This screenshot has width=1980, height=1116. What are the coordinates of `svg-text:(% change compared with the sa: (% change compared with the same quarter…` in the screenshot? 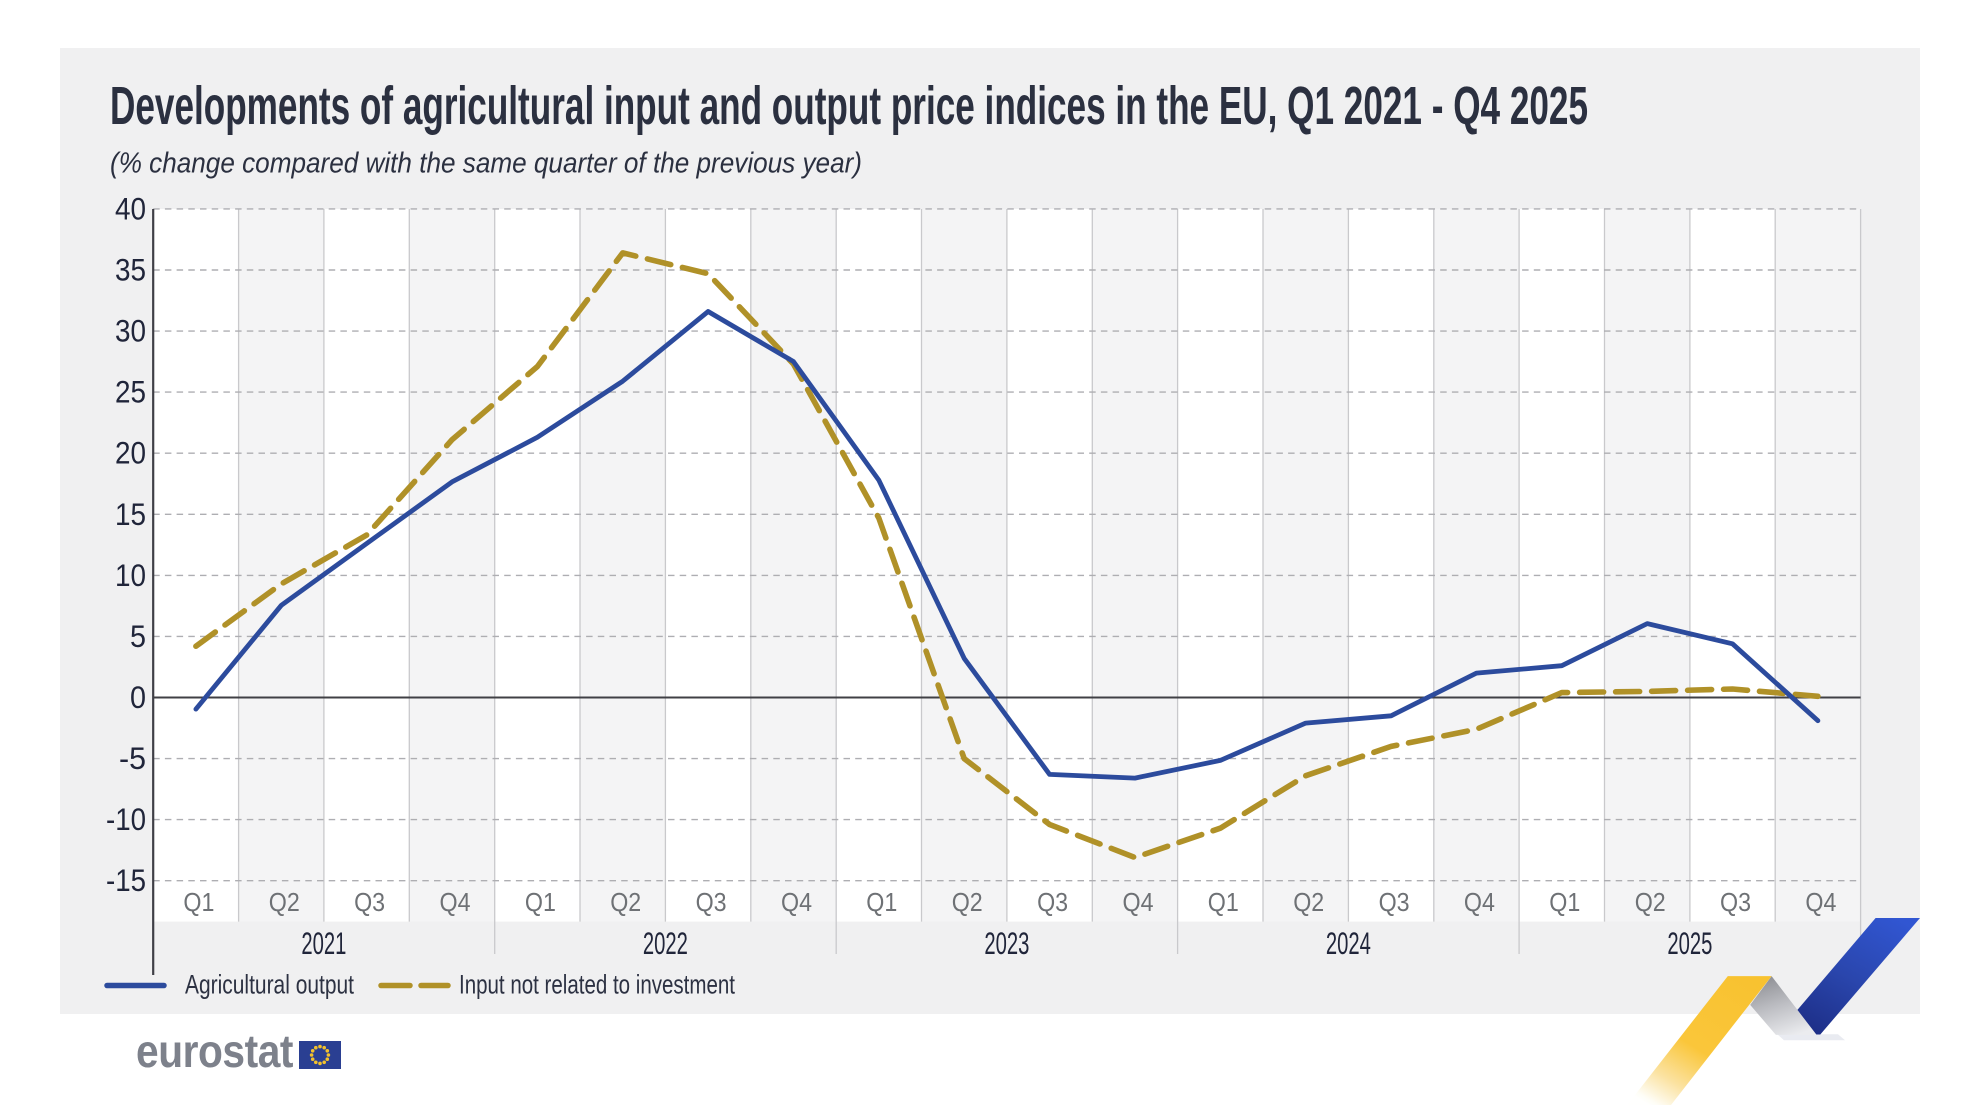 It's located at (486, 164).